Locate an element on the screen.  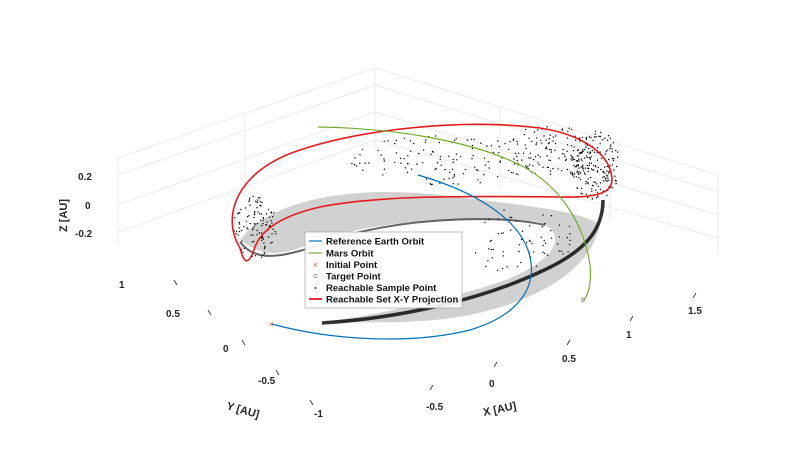
y-tick-mark is located at coordinates (175, 282).